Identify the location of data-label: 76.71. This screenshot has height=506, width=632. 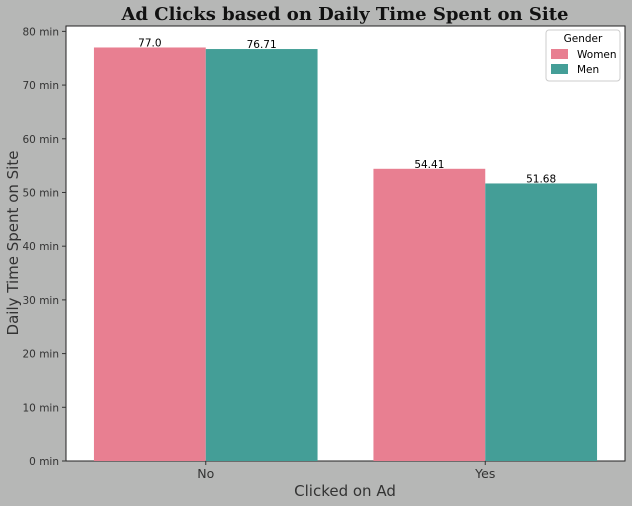
(262, 45).